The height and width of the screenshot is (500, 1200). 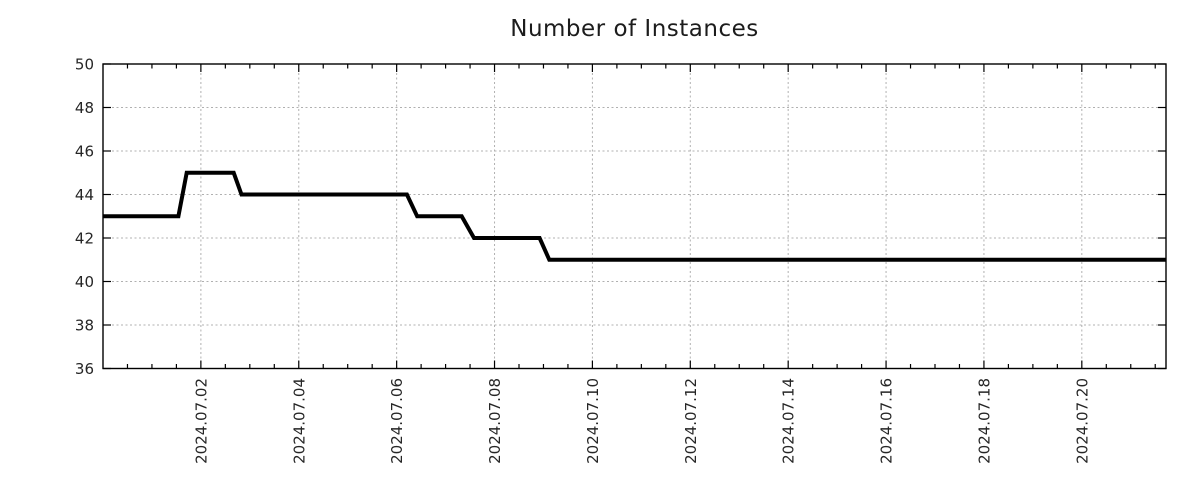 What do you see at coordinates (84, 326) in the screenshot?
I see `y-tick-label: 38` at bounding box center [84, 326].